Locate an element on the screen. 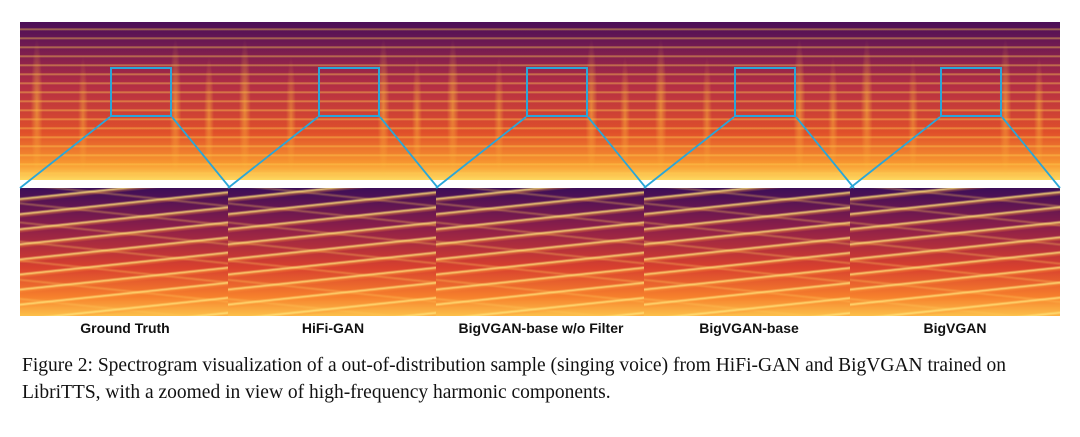 The image size is (1080, 437). panel-label: BigVGAN-base w/o Filter is located at coordinates (541, 328).